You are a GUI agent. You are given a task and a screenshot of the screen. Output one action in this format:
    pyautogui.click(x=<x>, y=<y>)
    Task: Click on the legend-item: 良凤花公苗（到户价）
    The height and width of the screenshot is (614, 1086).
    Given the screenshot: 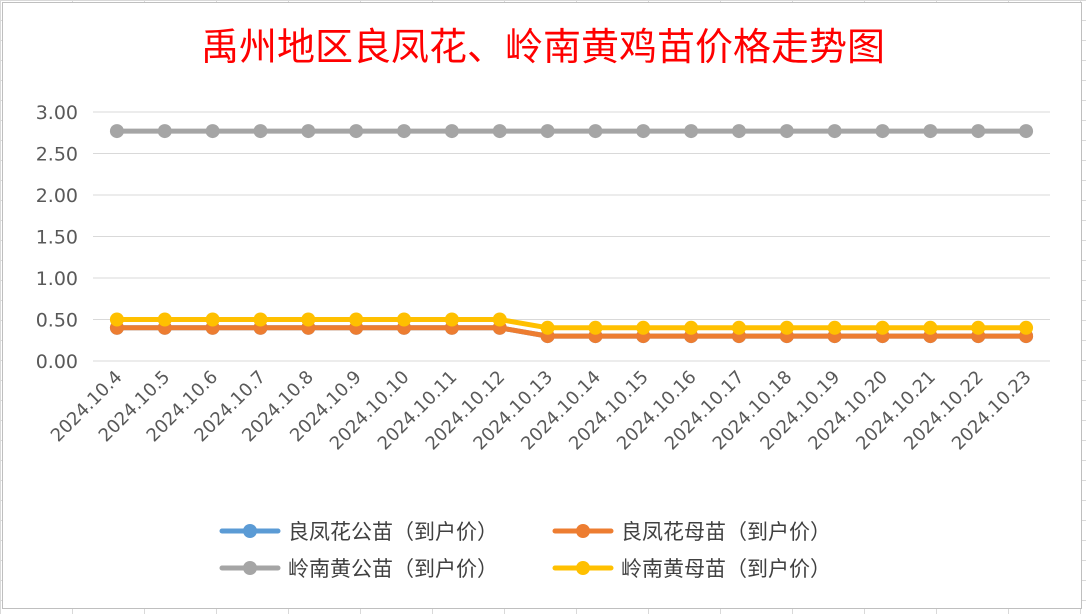 What is the action you would take?
    pyautogui.click(x=358, y=532)
    